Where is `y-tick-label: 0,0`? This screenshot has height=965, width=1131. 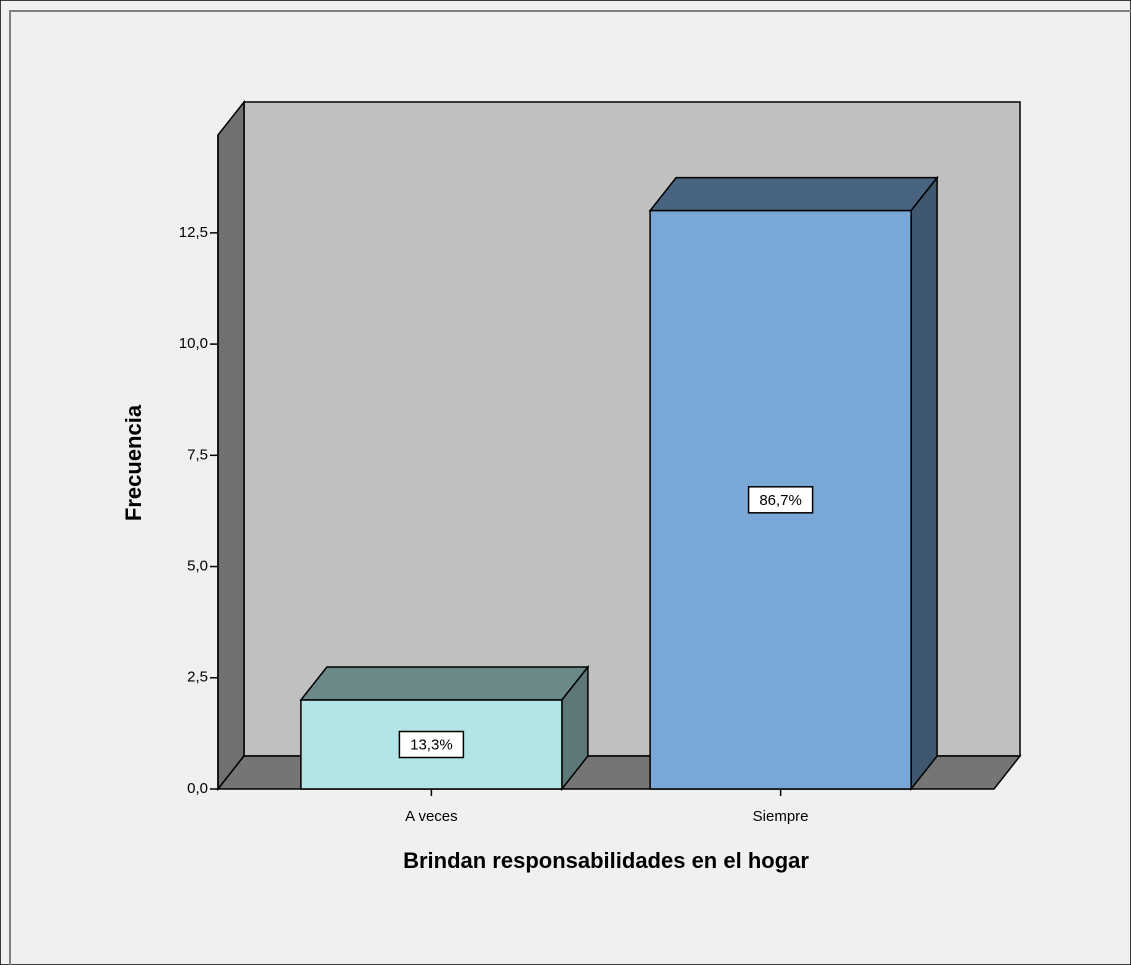 y-tick-label: 0,0 is located at coordinates (197, 788).